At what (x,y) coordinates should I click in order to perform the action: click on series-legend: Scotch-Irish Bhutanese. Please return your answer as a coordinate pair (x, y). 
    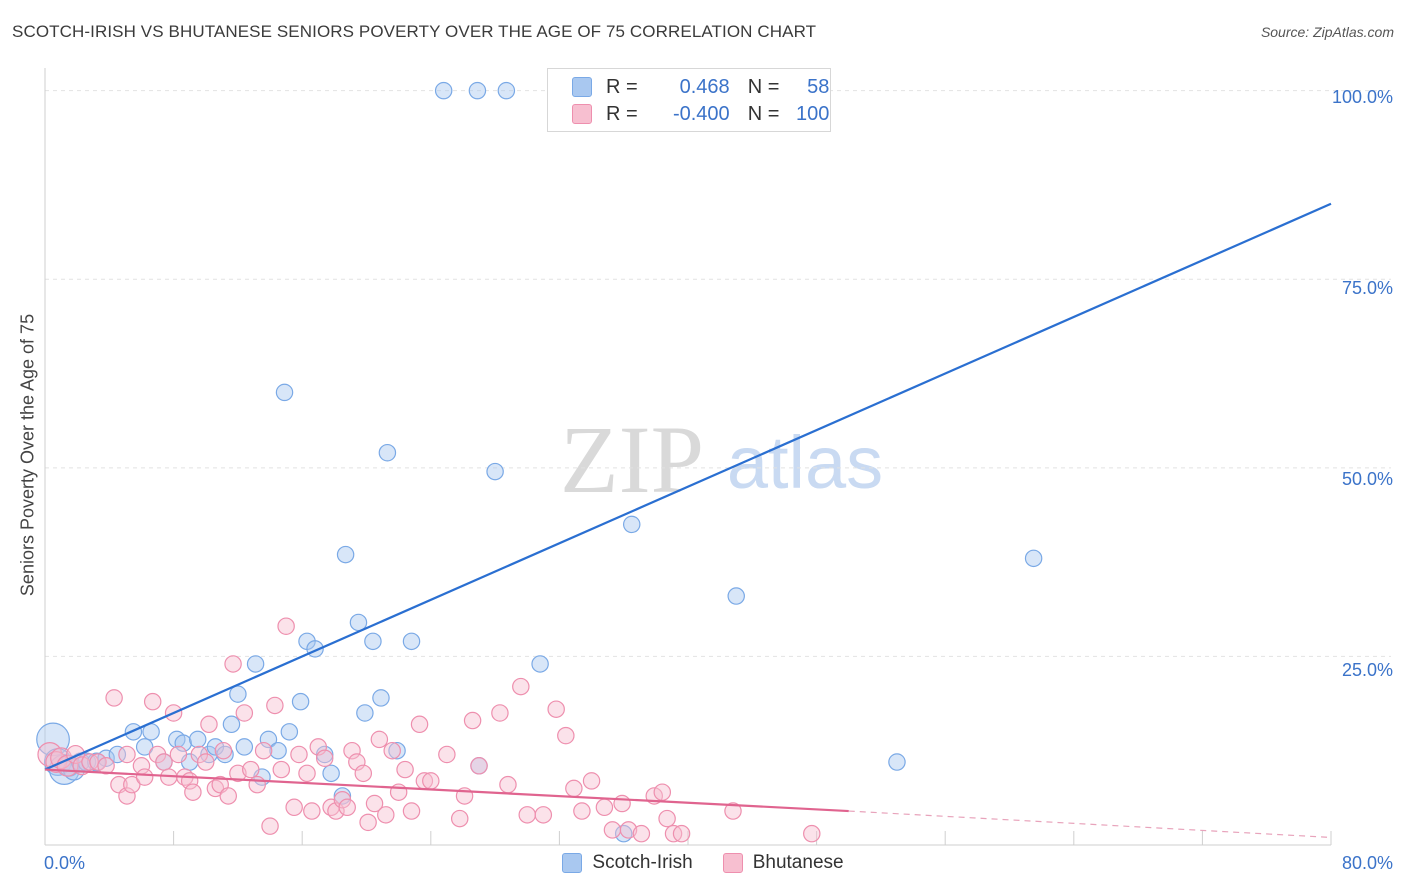
    Looking at the image, I should click on (703, 863).